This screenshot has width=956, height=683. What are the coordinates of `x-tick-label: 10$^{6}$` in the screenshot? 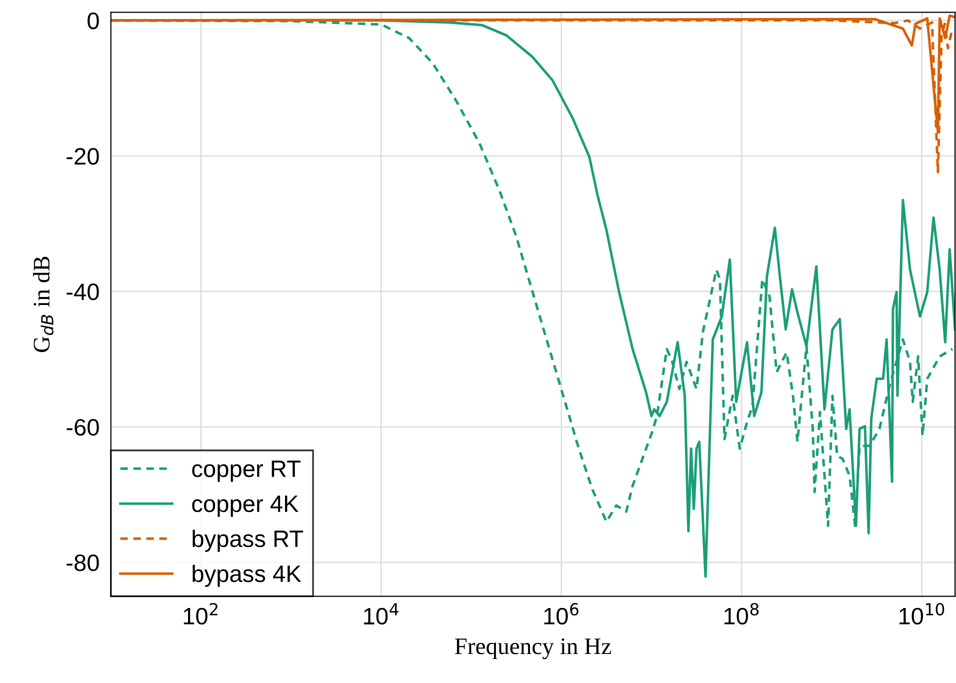 It's located at (561, 613).